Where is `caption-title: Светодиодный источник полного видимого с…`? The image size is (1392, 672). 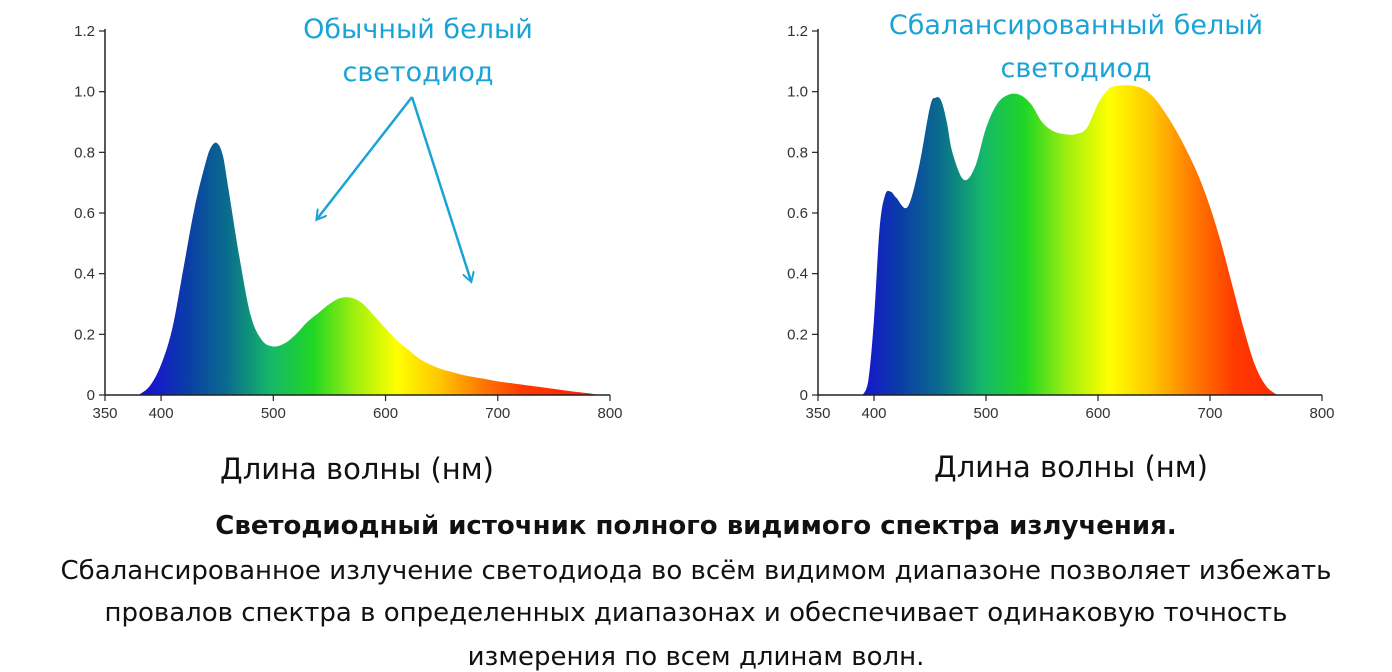 caption-title: Светодиодный источник полного видимого с… is located at coordinates (696, 526).